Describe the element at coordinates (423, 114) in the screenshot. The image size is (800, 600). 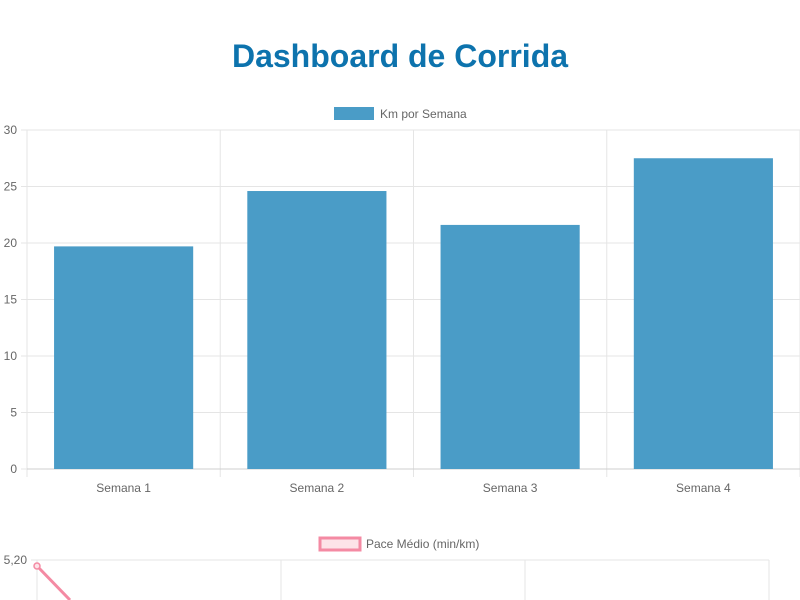
I see `legend-label: Km por Semana` at that location.